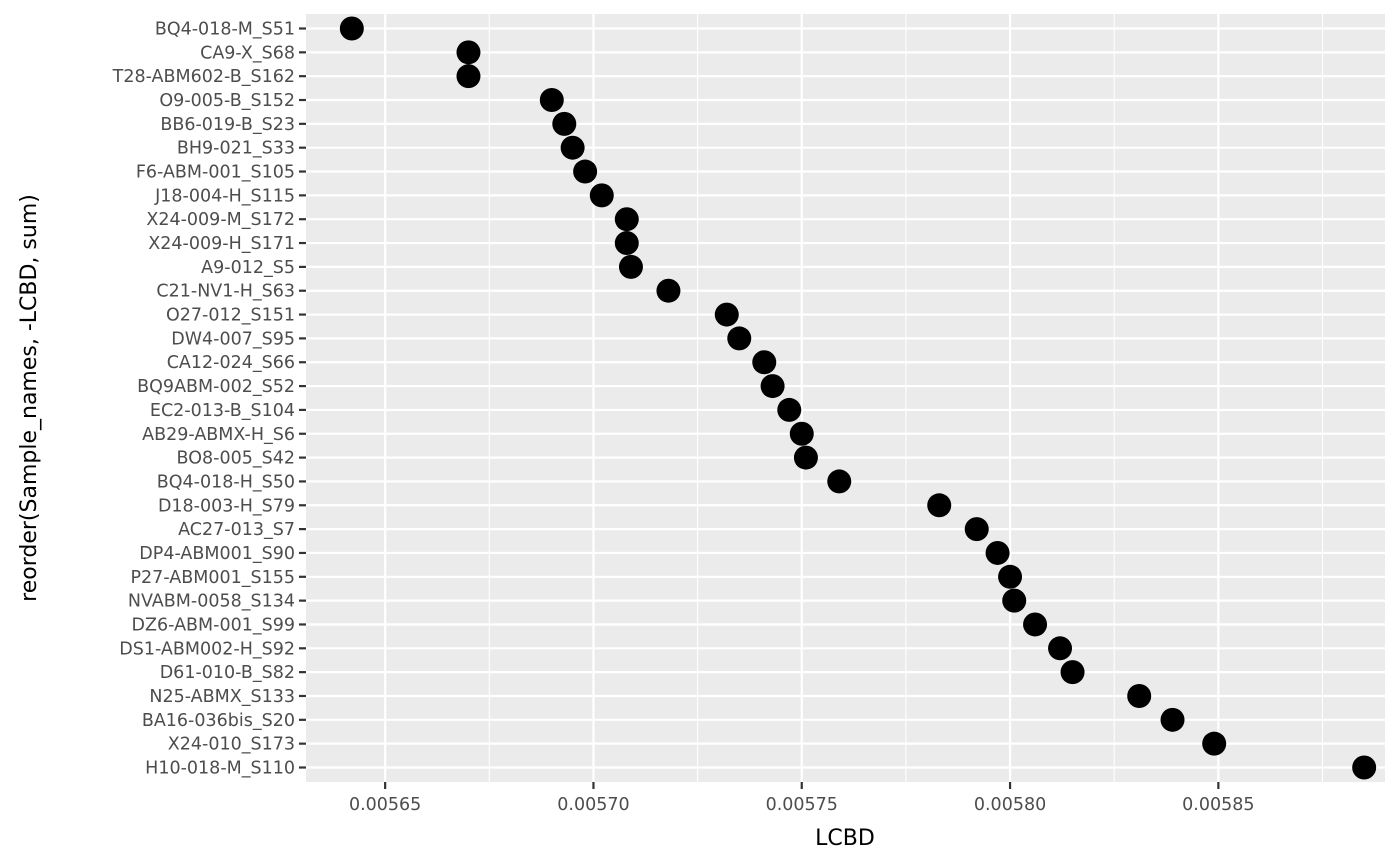 The height and width of the screenshot is (866, 1400). I want to click on x-tick-label: 0.00565, so click(385, 805).